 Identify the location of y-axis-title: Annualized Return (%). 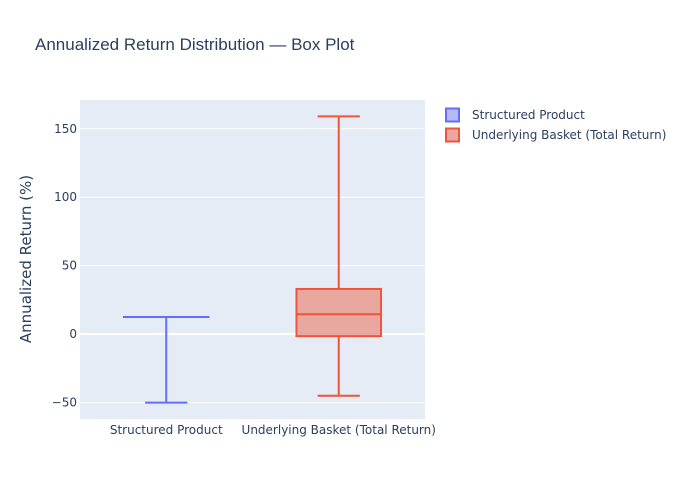
(26, 259).